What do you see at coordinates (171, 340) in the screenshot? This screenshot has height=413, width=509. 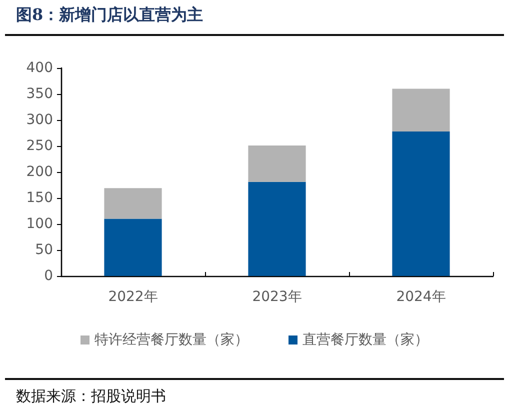 I see `legend-label: 特许经营餐厅数量（家）` at bounding box center [171, 340].